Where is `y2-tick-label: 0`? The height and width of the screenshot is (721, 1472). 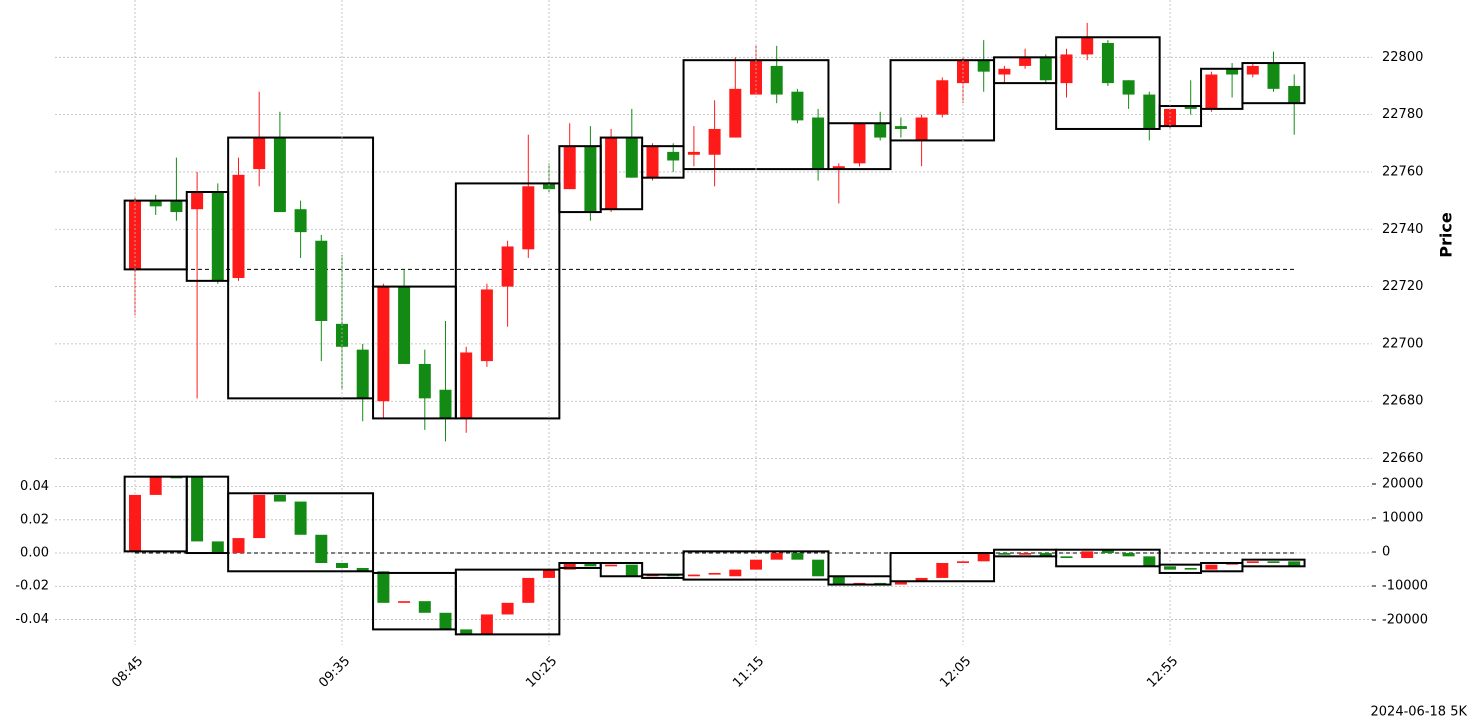
y2-tick-label: 0 is located at coordinates (1386, 552).